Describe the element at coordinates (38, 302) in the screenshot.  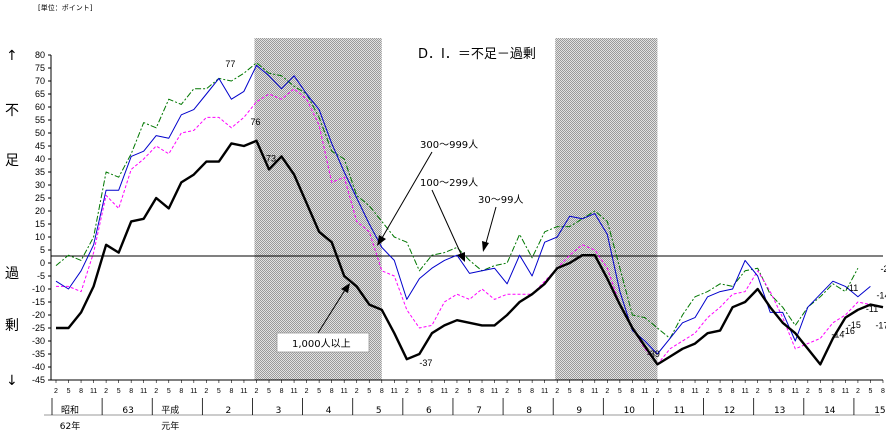
I see `ytick-label: -15` at that location.